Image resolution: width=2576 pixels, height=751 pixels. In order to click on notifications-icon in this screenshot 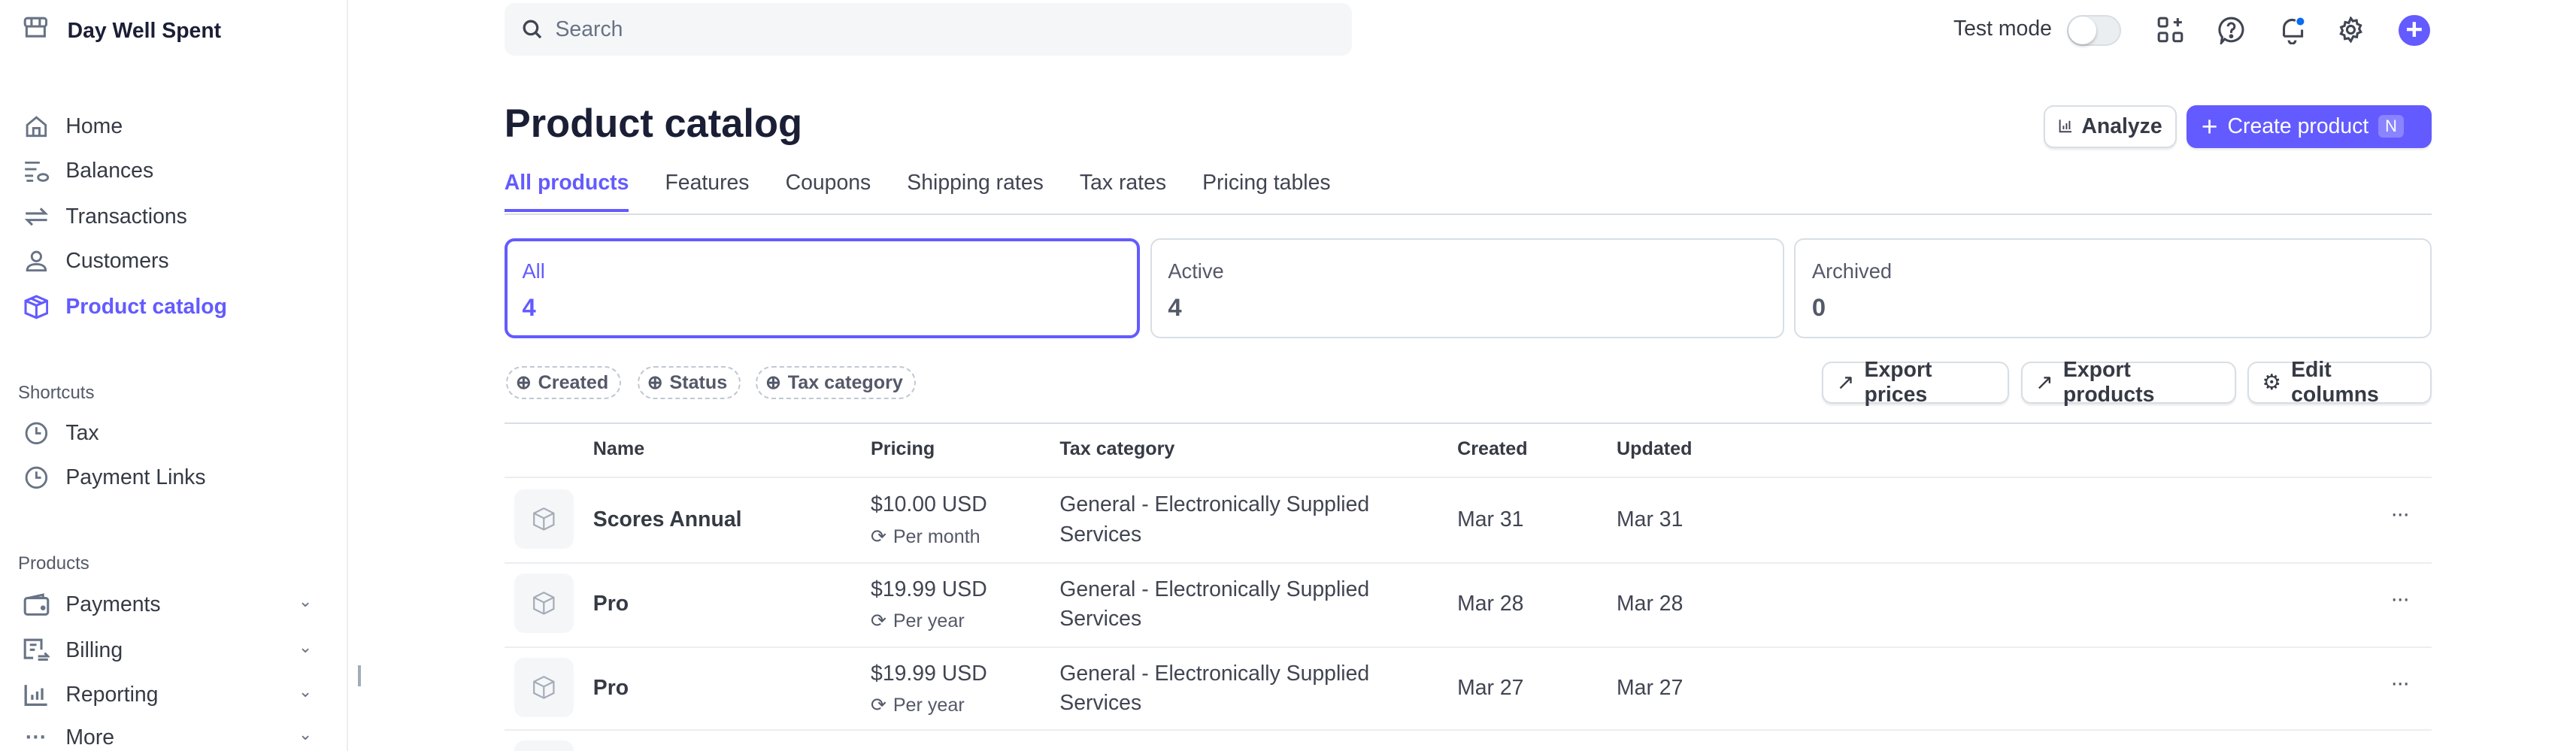, I will do `click(2293, 34)`.